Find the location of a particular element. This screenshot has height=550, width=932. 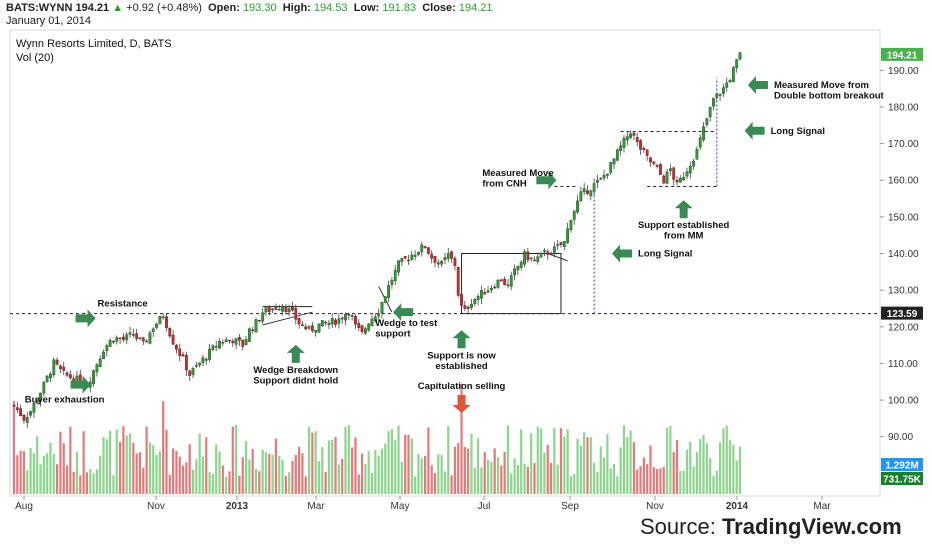

annotation-label: Long Signal is located at coordinates (665, 254).